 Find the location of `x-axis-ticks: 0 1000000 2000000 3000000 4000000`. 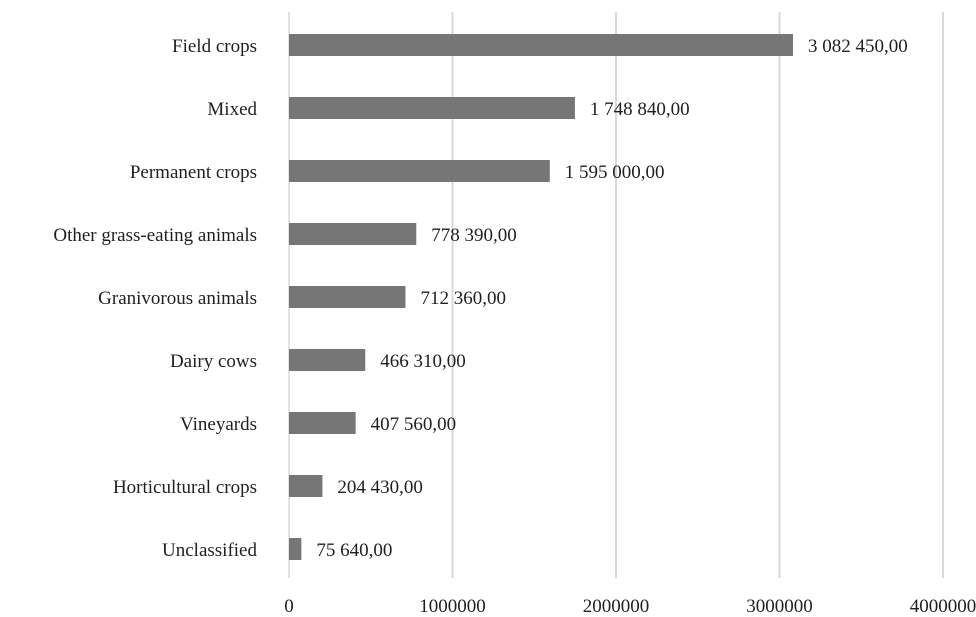

x-axis-ticks: 0 1000000 2000000 3000000 4000000 is located at coordinates (630, 606).